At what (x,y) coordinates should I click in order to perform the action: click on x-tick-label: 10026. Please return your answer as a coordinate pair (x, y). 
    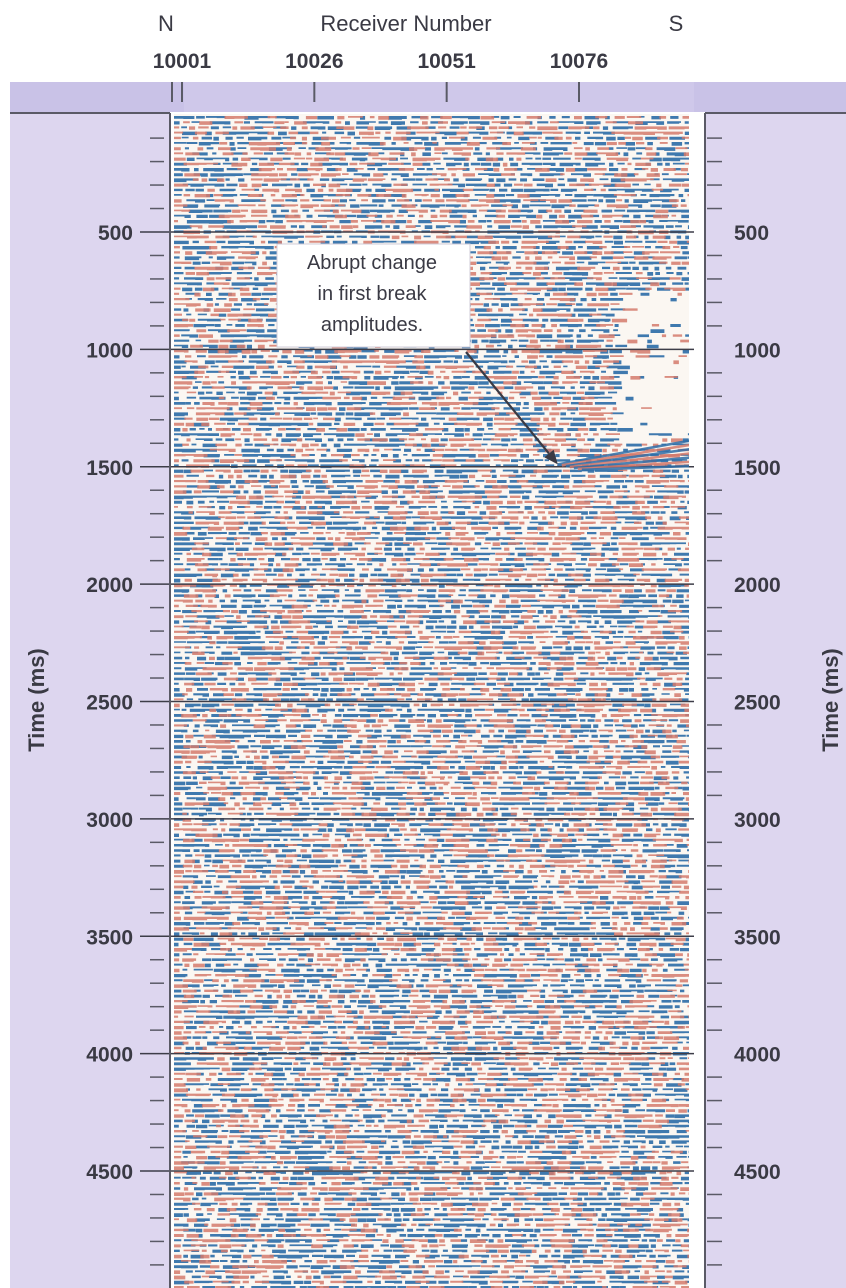
    Looking at the image, I should click on (314, 61).